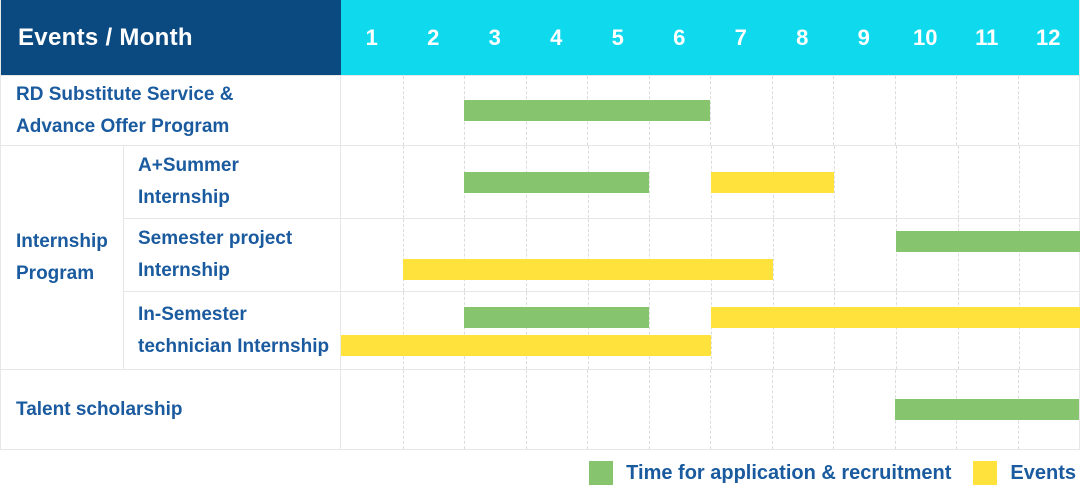  Describe the element at coordinates (985, 473) in the screenshot. I see `yellow-swatch-icon` at that location.